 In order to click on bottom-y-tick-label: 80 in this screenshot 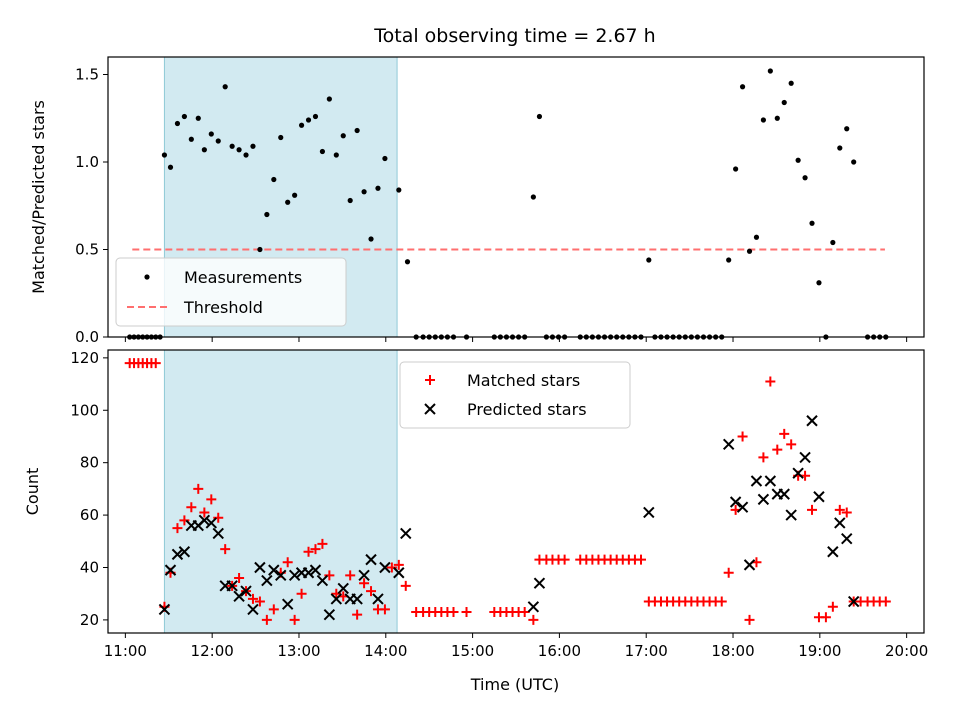, I will do `click(89, 463)`.